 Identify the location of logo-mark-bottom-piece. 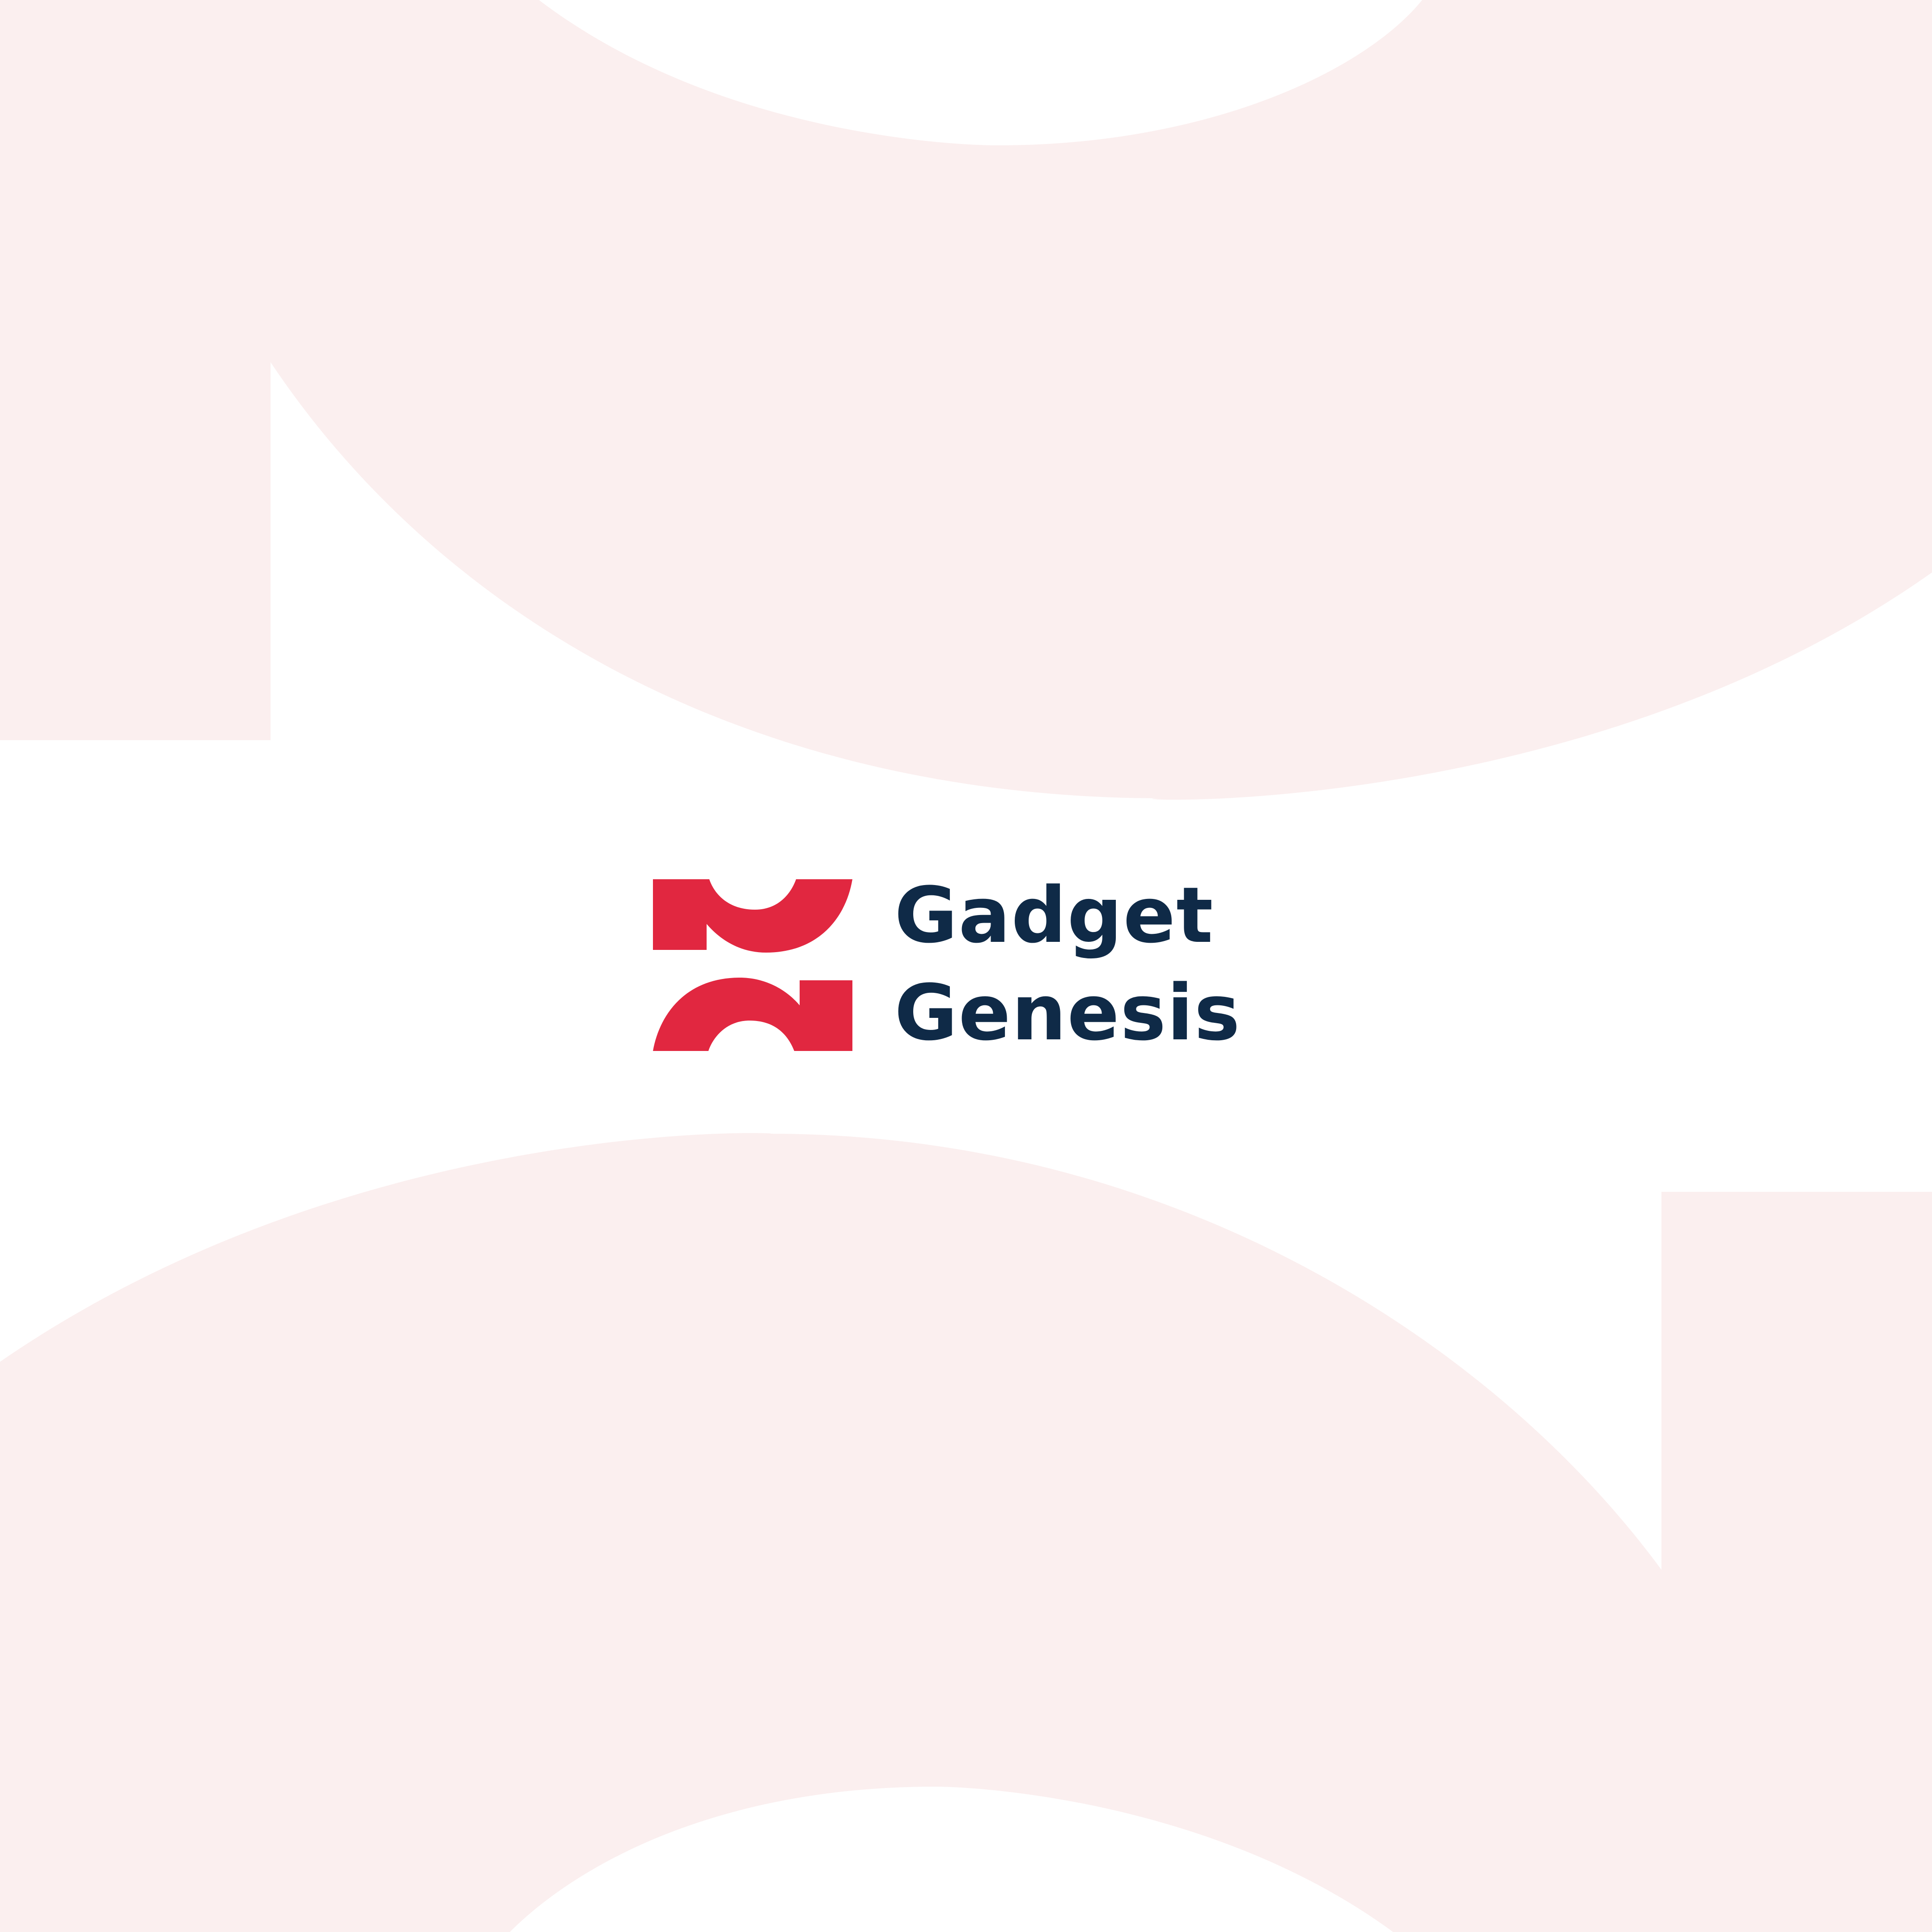
(752, 1014).